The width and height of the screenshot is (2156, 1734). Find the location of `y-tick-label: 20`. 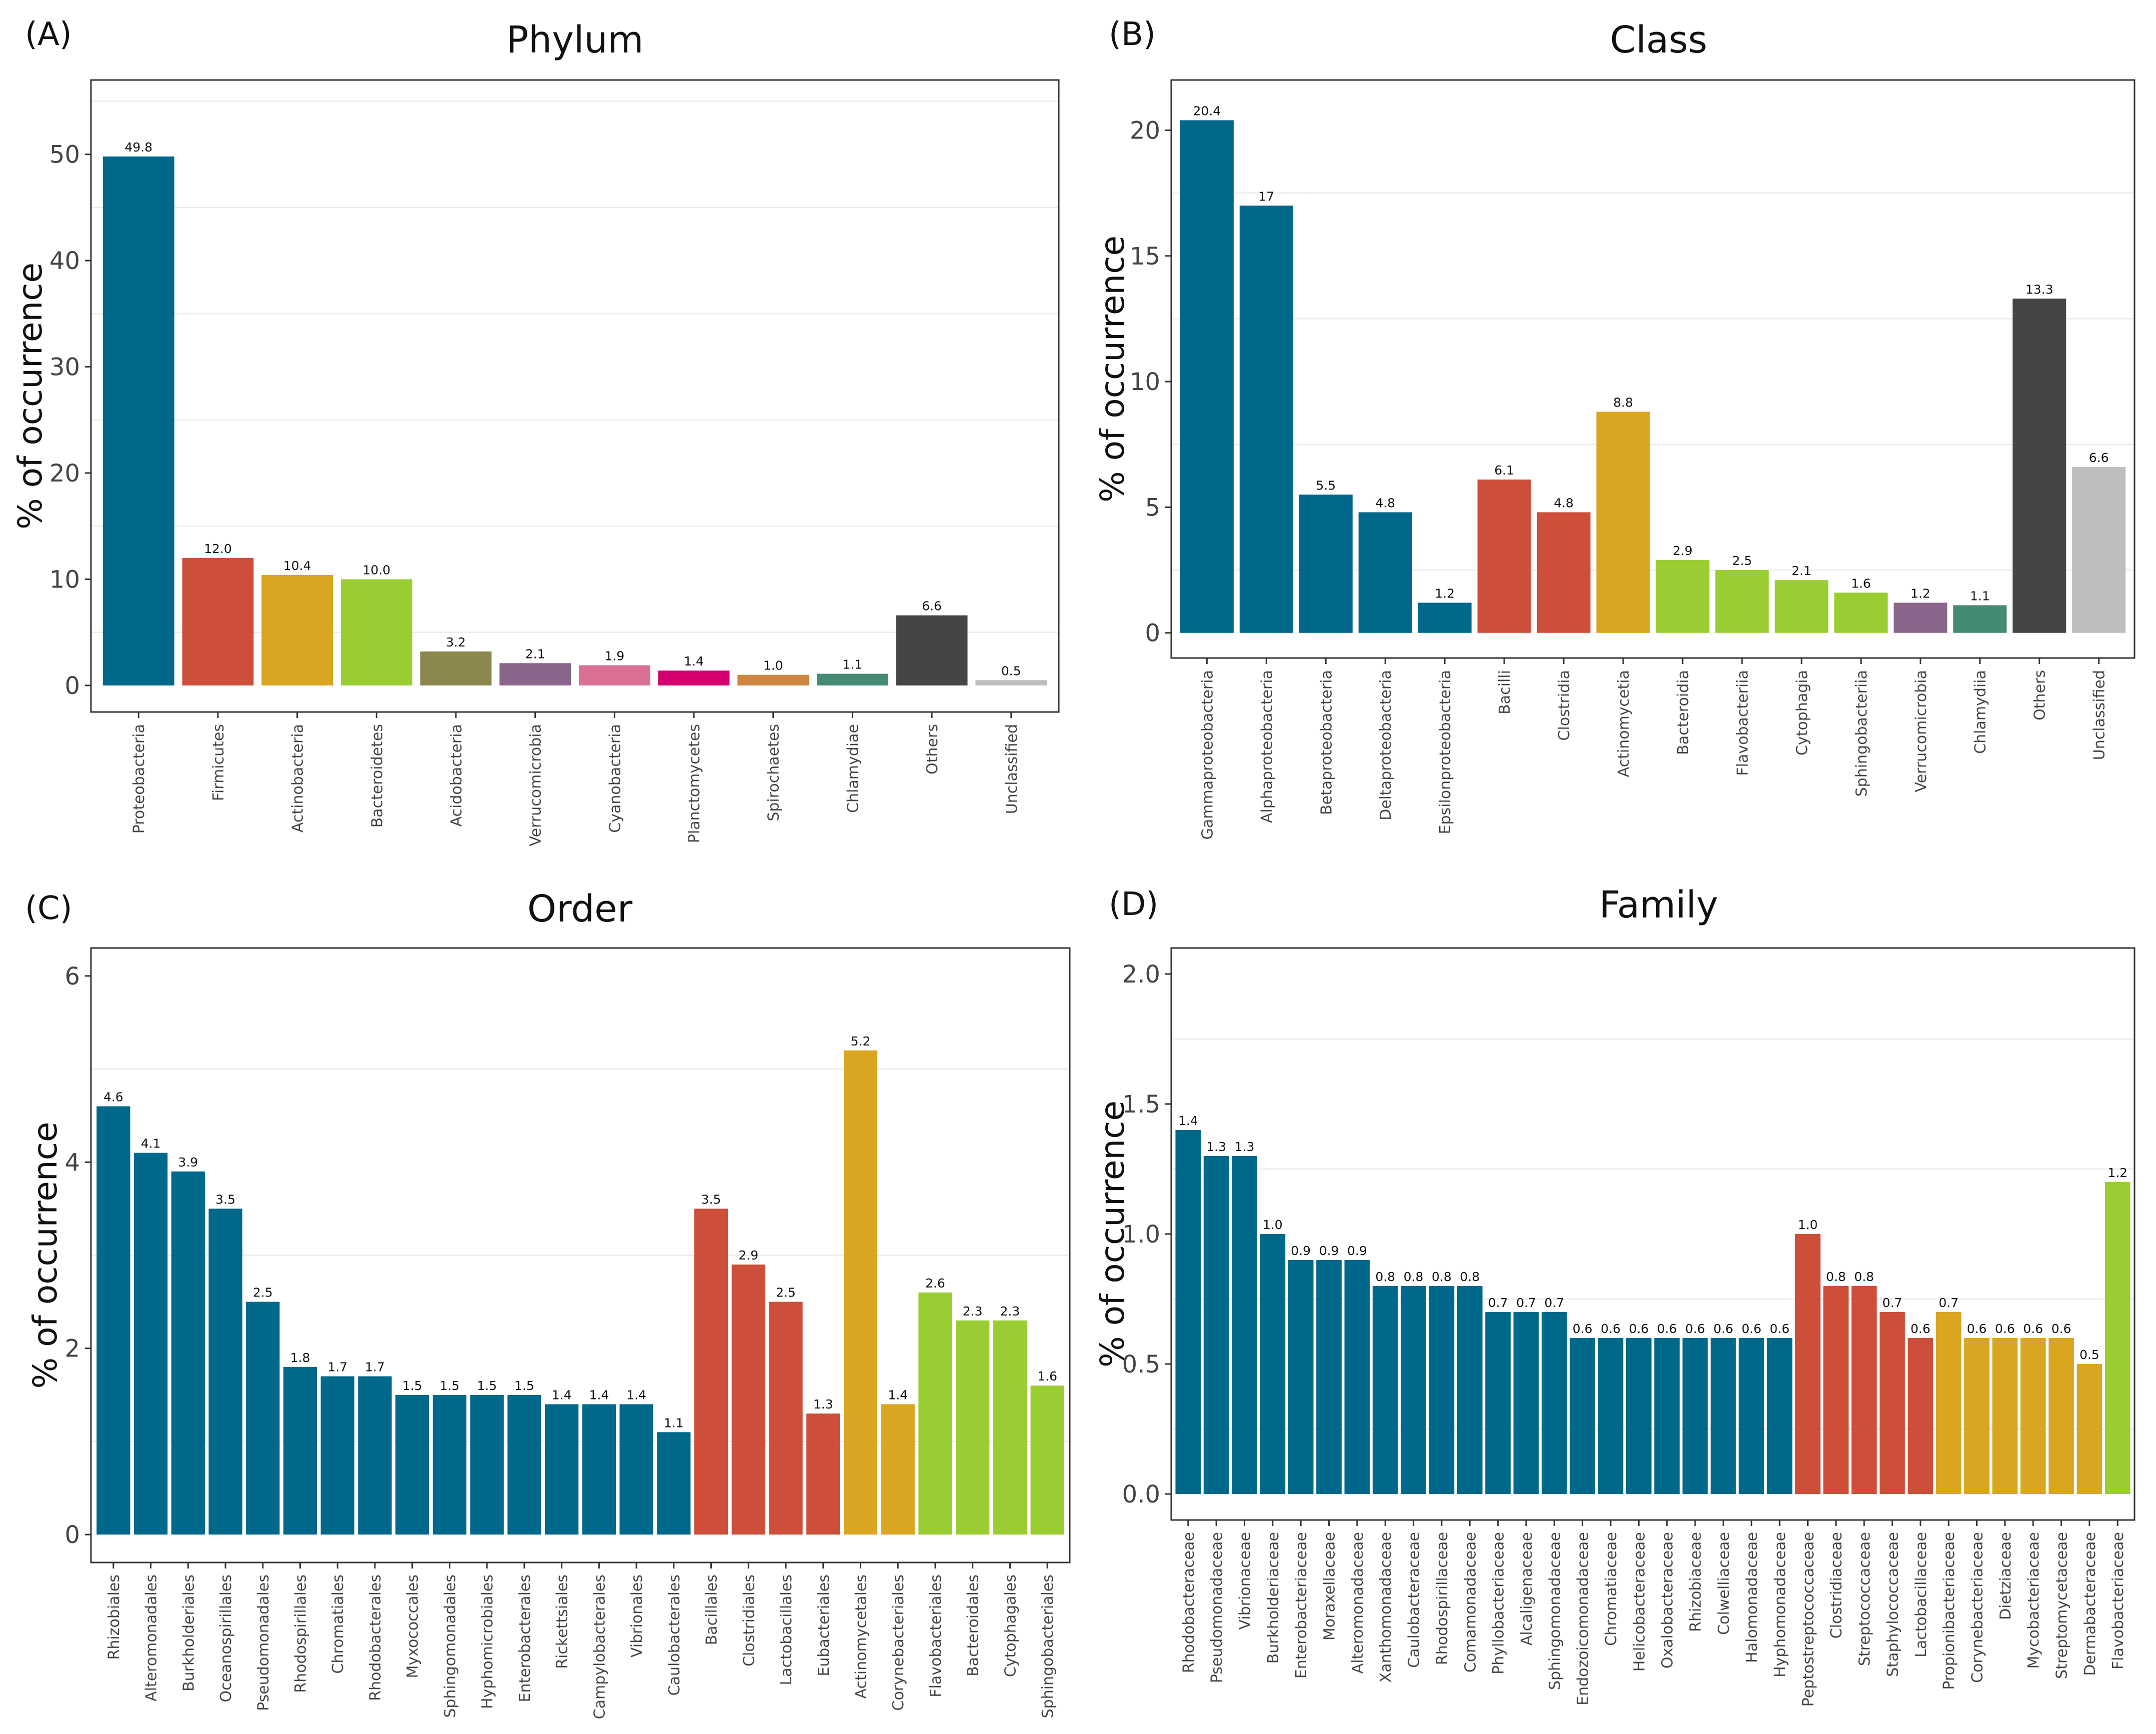

y-tick-label: 20 is located at coordinates (64, 474).